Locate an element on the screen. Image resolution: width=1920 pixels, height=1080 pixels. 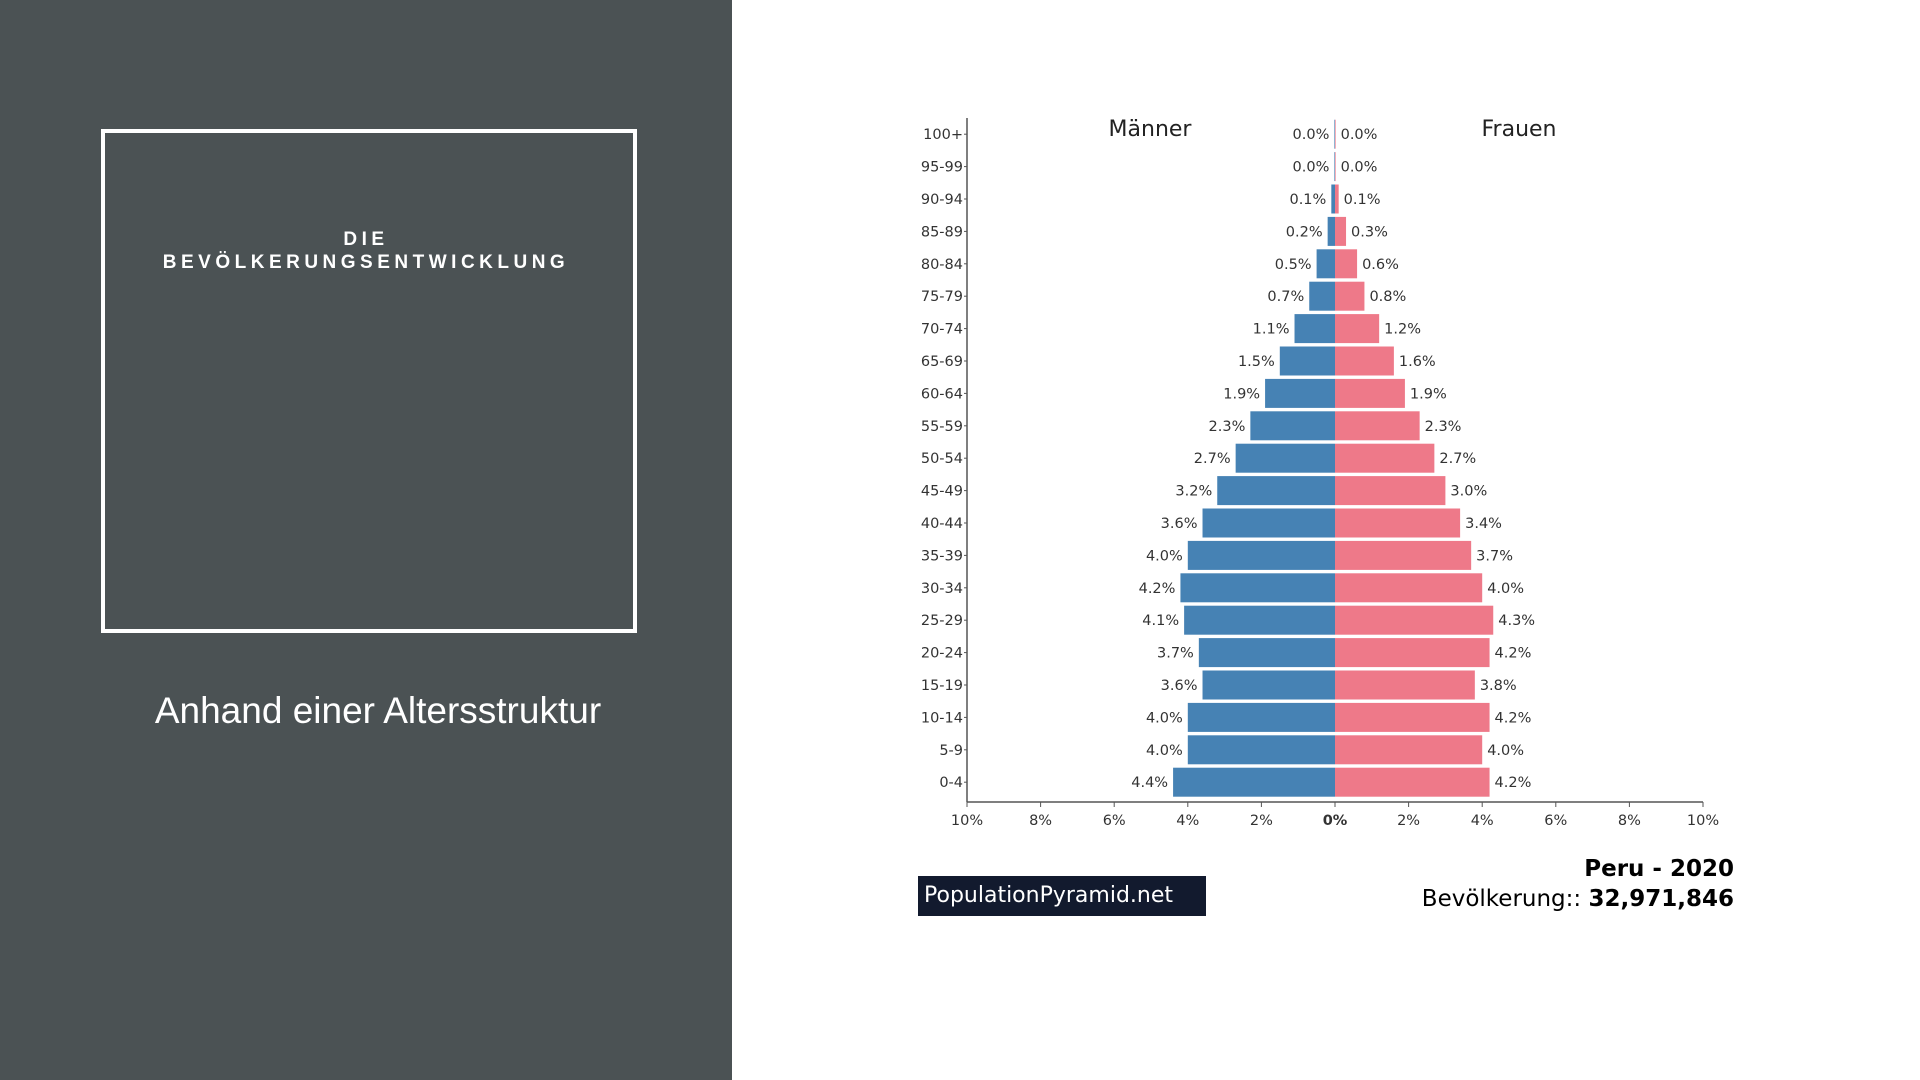
age-group-label: 20-24 is located at coordinates (942, 654).